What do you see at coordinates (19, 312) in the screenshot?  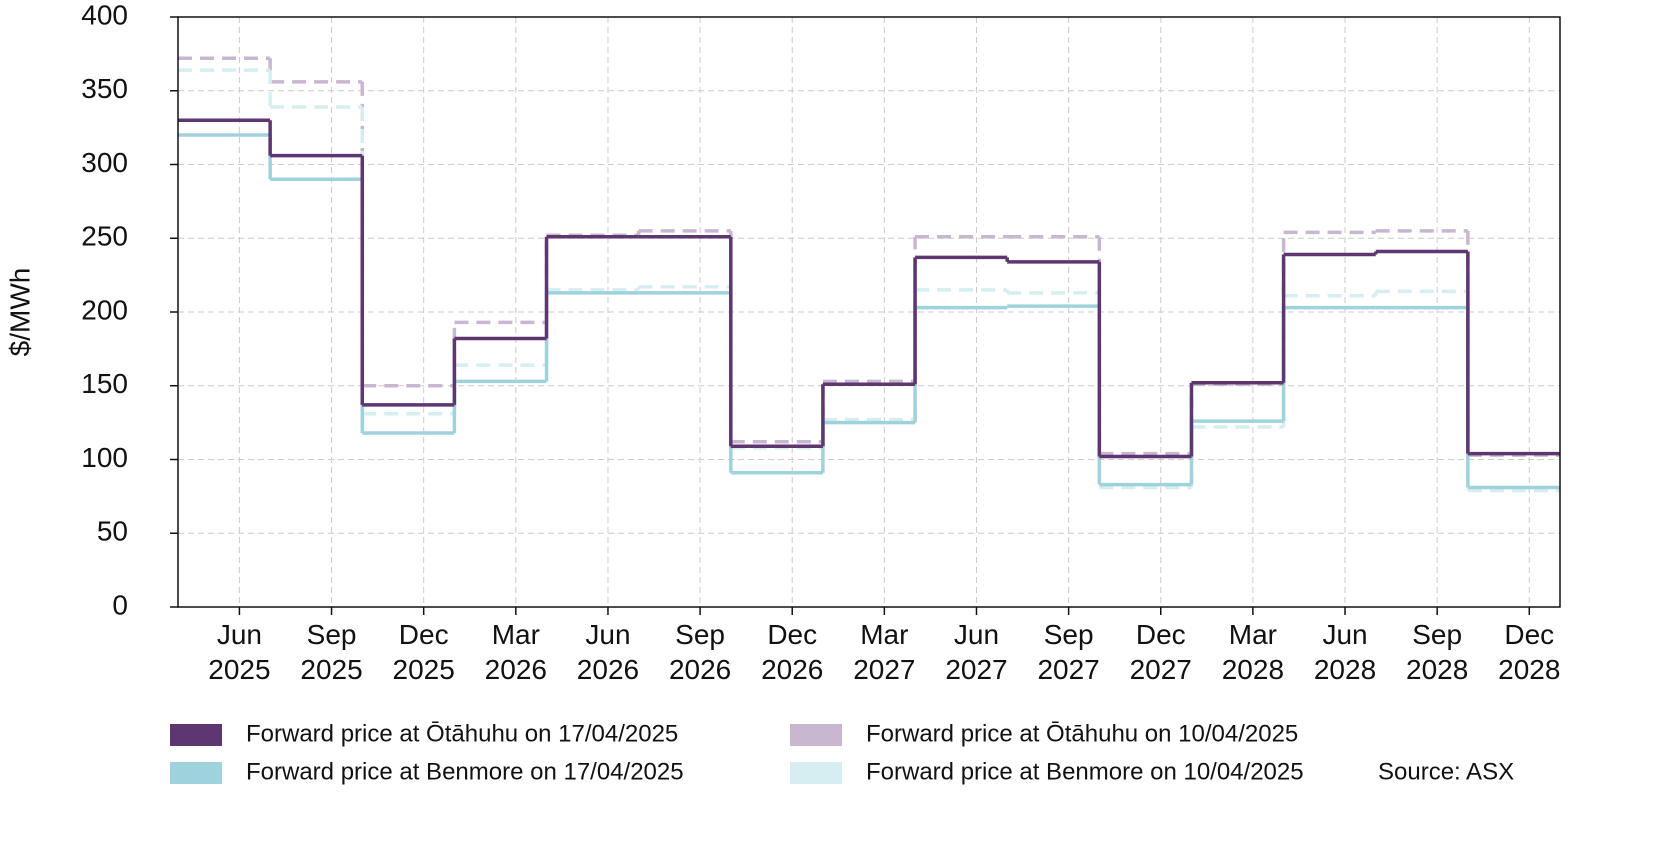 I see `y-axis-label: $/MWh` at bounding box center [19, 312].